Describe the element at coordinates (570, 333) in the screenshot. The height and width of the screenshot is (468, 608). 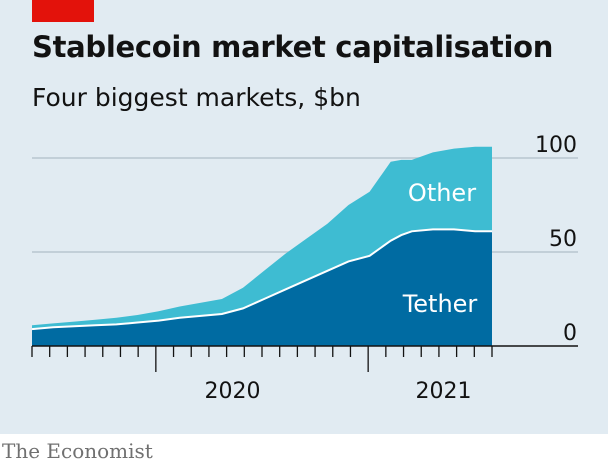
I see `y-tick-label-0: 0` at that location.